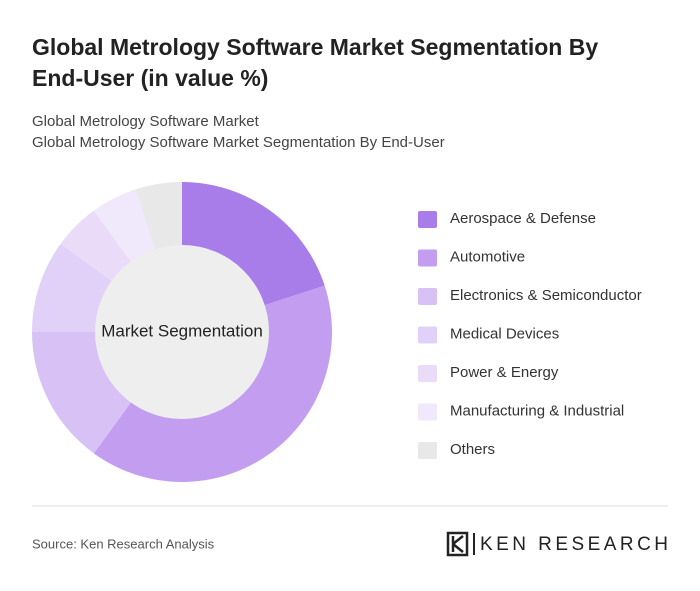 The image size is (700, 591). I want to click on legend-label: Manufacturing & Industrial, so click(537, 410).